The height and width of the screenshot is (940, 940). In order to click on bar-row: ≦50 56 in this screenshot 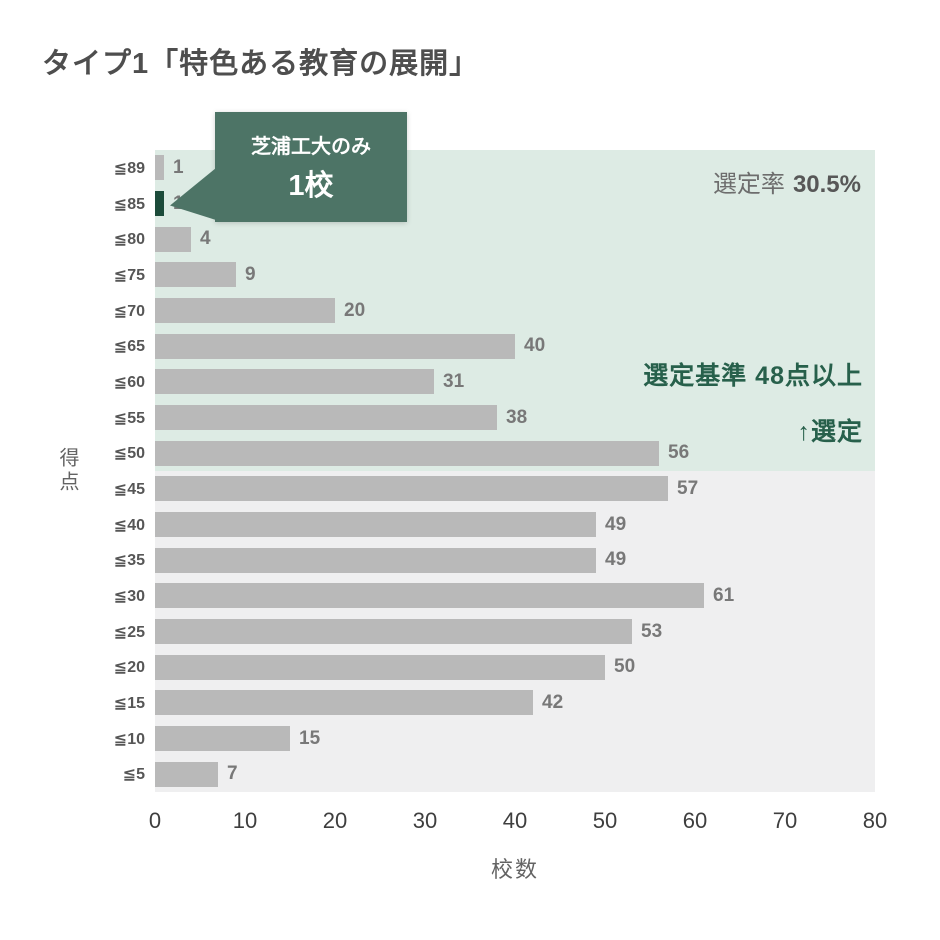, I will do `click(494, 453)`.